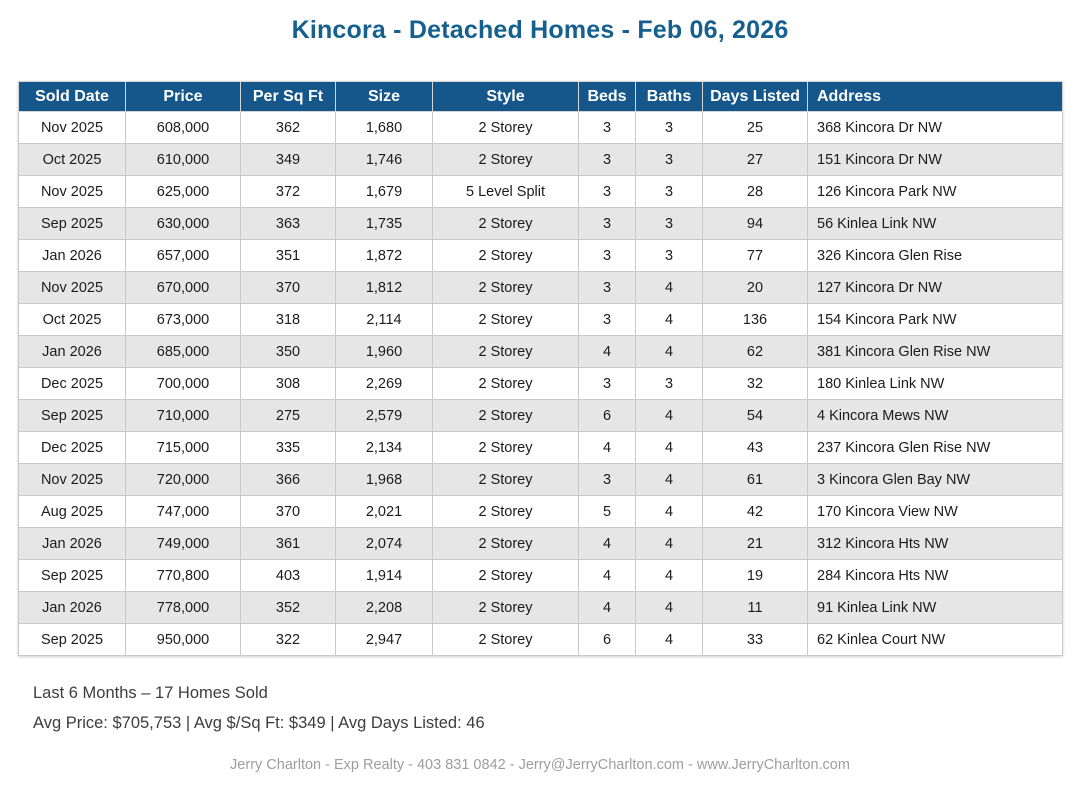 This screenshot has width=1080, height=804. I want to click on column-header-size: Size, so click(384, 96).